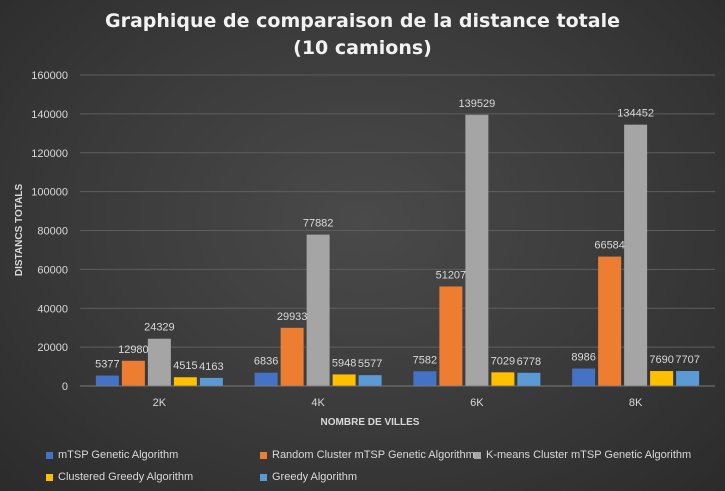  I want to click on data-label: 4515, so click(185, 366).